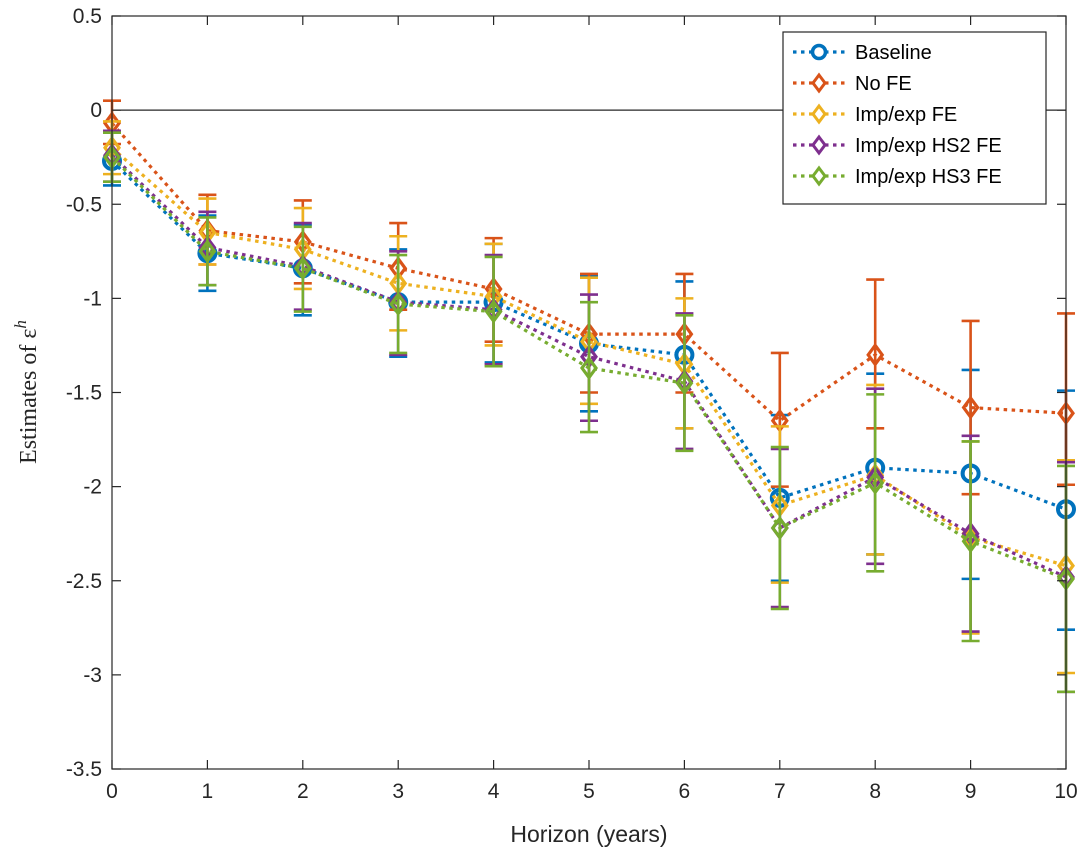  What do you see at coordinates (494, 791) in the screenshot?
I see `x-tick-label: 4` at bounding box center [494, 791].